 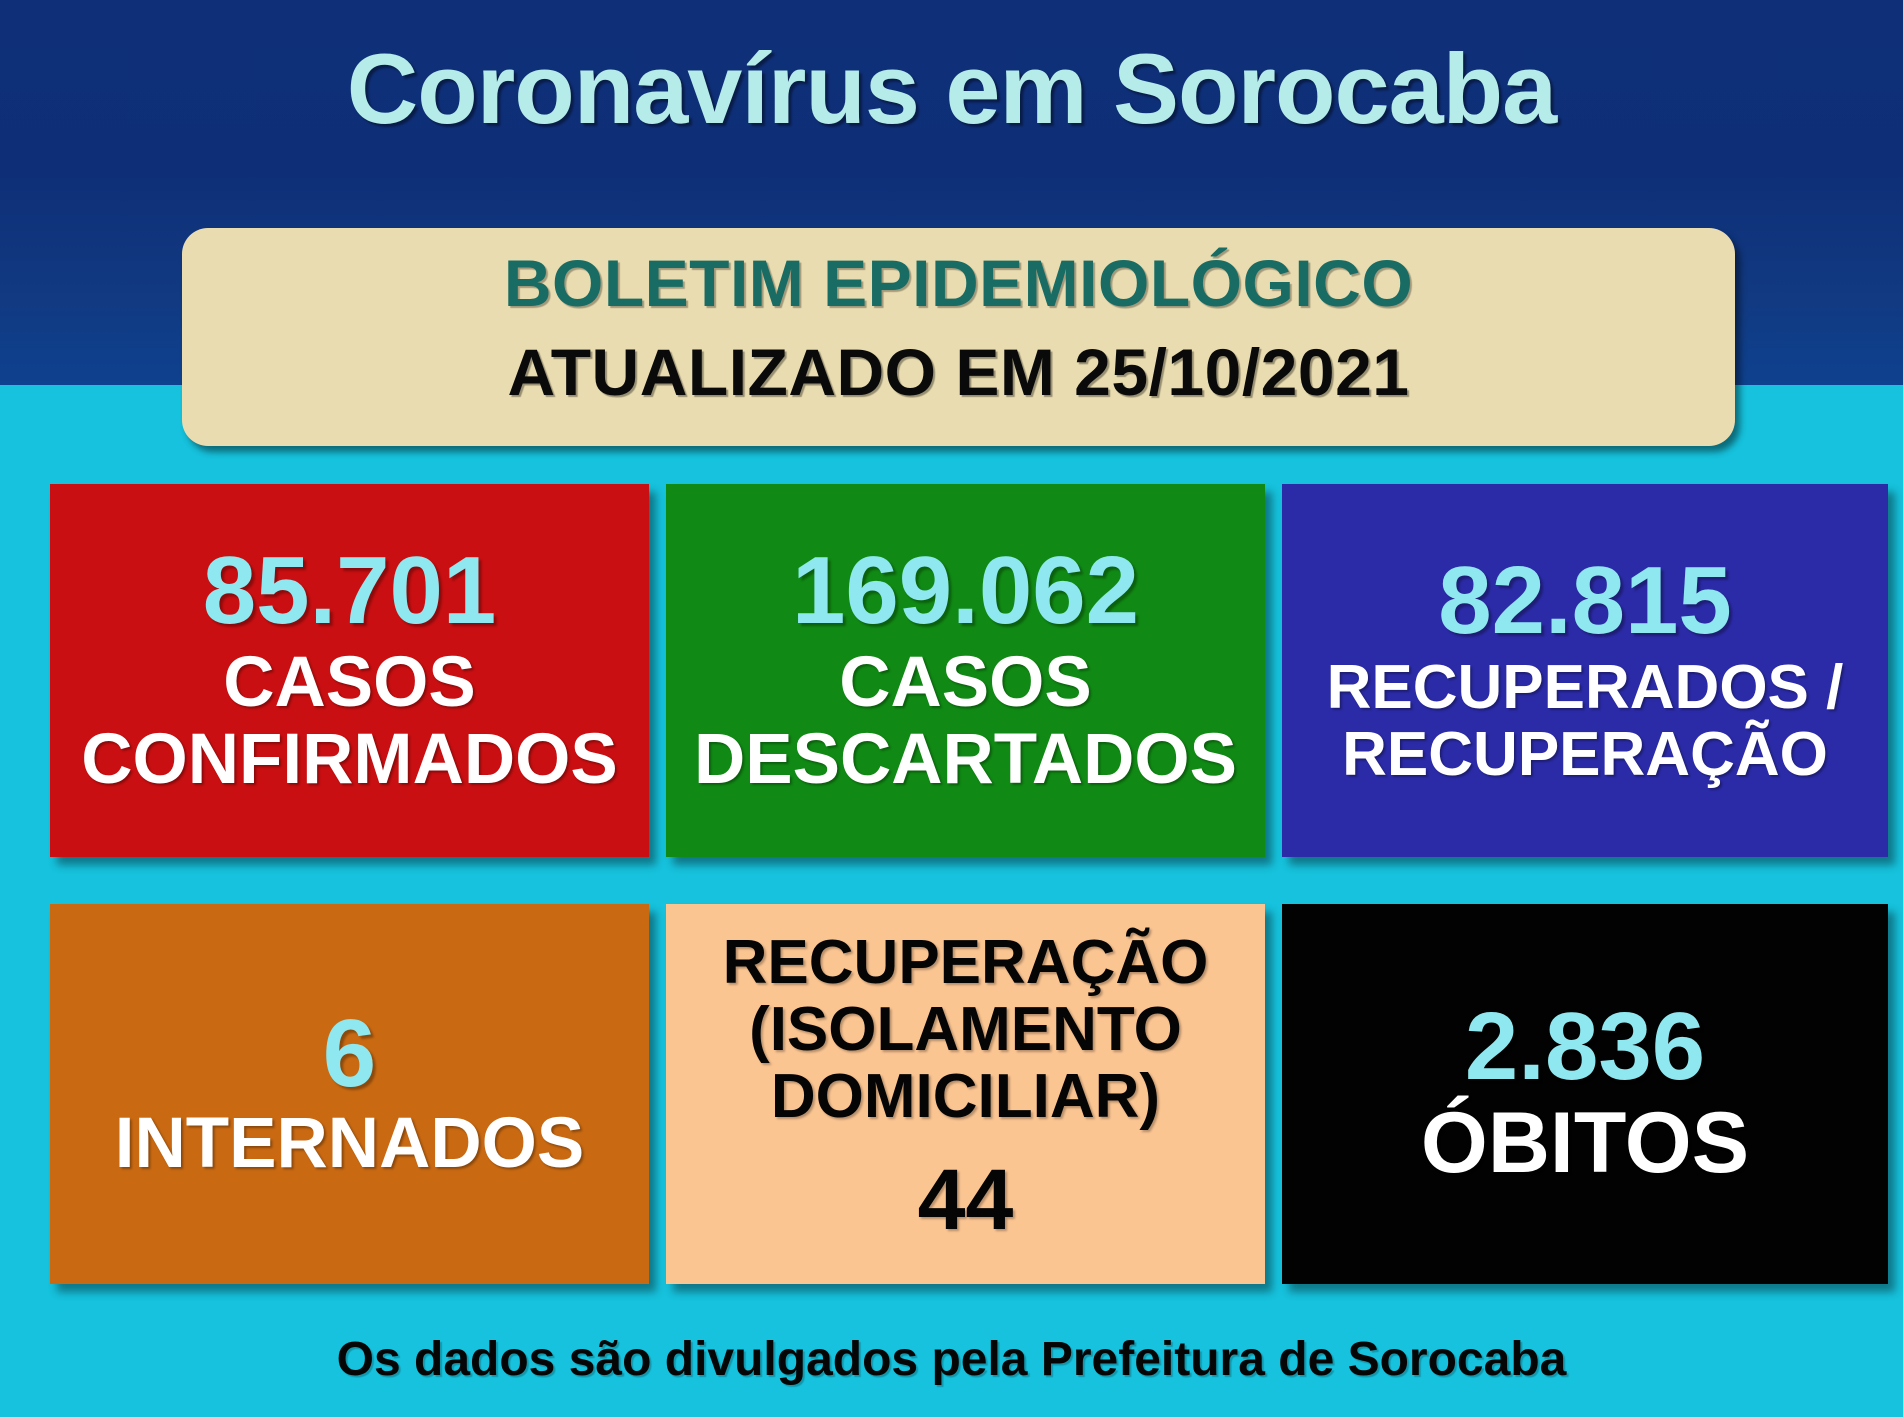 I want to click on stat-label-recuperacao-domiciliar: RECUPERAÇÃO (ISOLAMENTO DOMICILIAR), so click(x=965, y=1029).